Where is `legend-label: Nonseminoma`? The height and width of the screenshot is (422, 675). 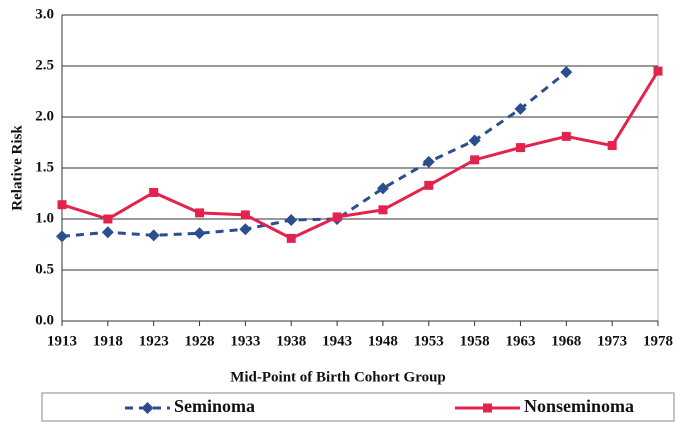 legend-label: Nonseminoma is located at coordinates (579, 406).